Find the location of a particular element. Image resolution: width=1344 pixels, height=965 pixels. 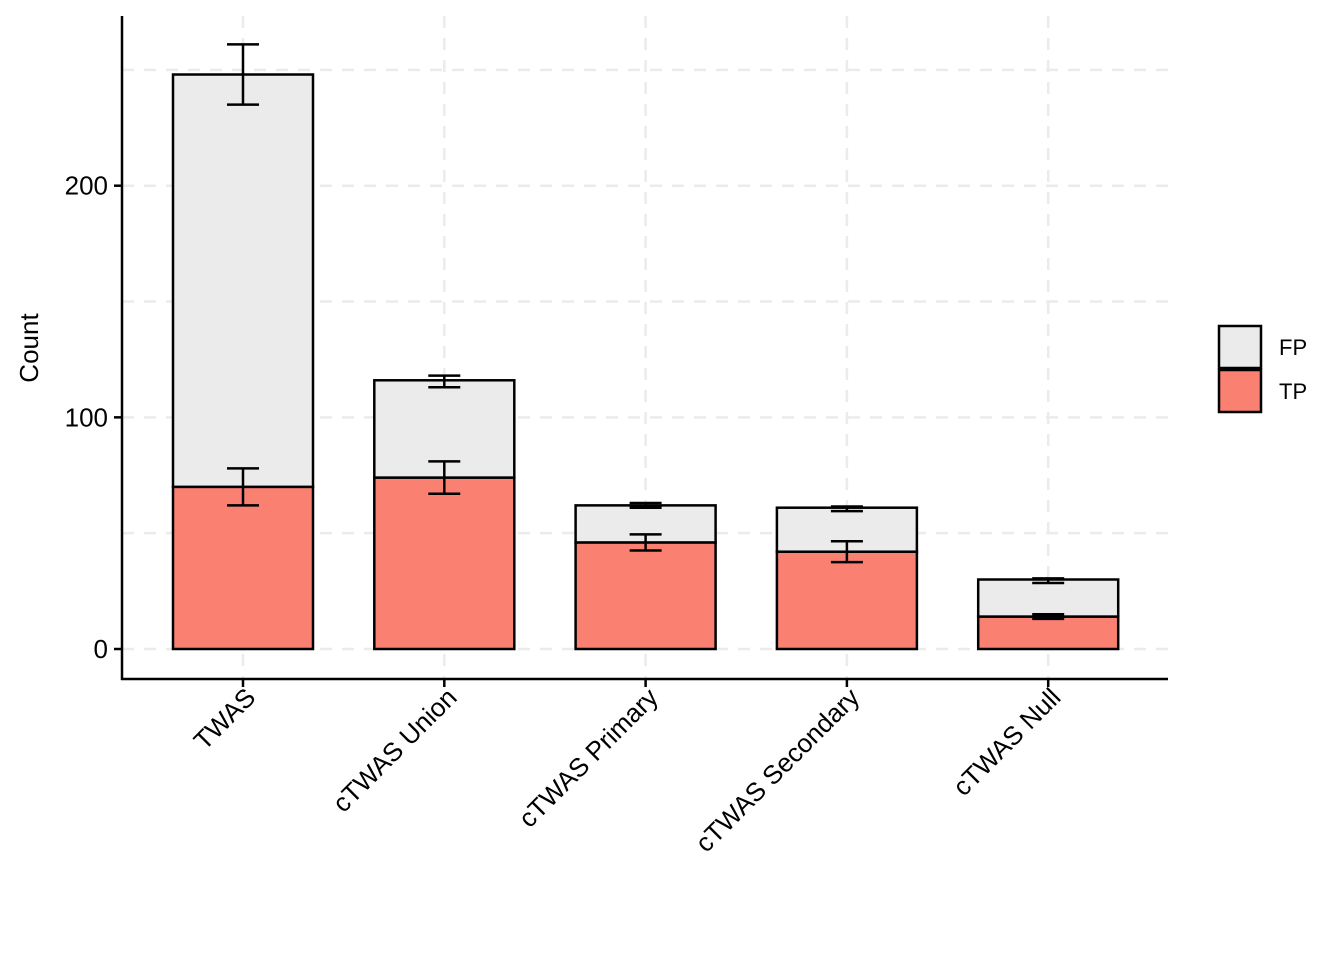

x-tick-label: cTWAS Secondary is located at coordinates (777, 770).